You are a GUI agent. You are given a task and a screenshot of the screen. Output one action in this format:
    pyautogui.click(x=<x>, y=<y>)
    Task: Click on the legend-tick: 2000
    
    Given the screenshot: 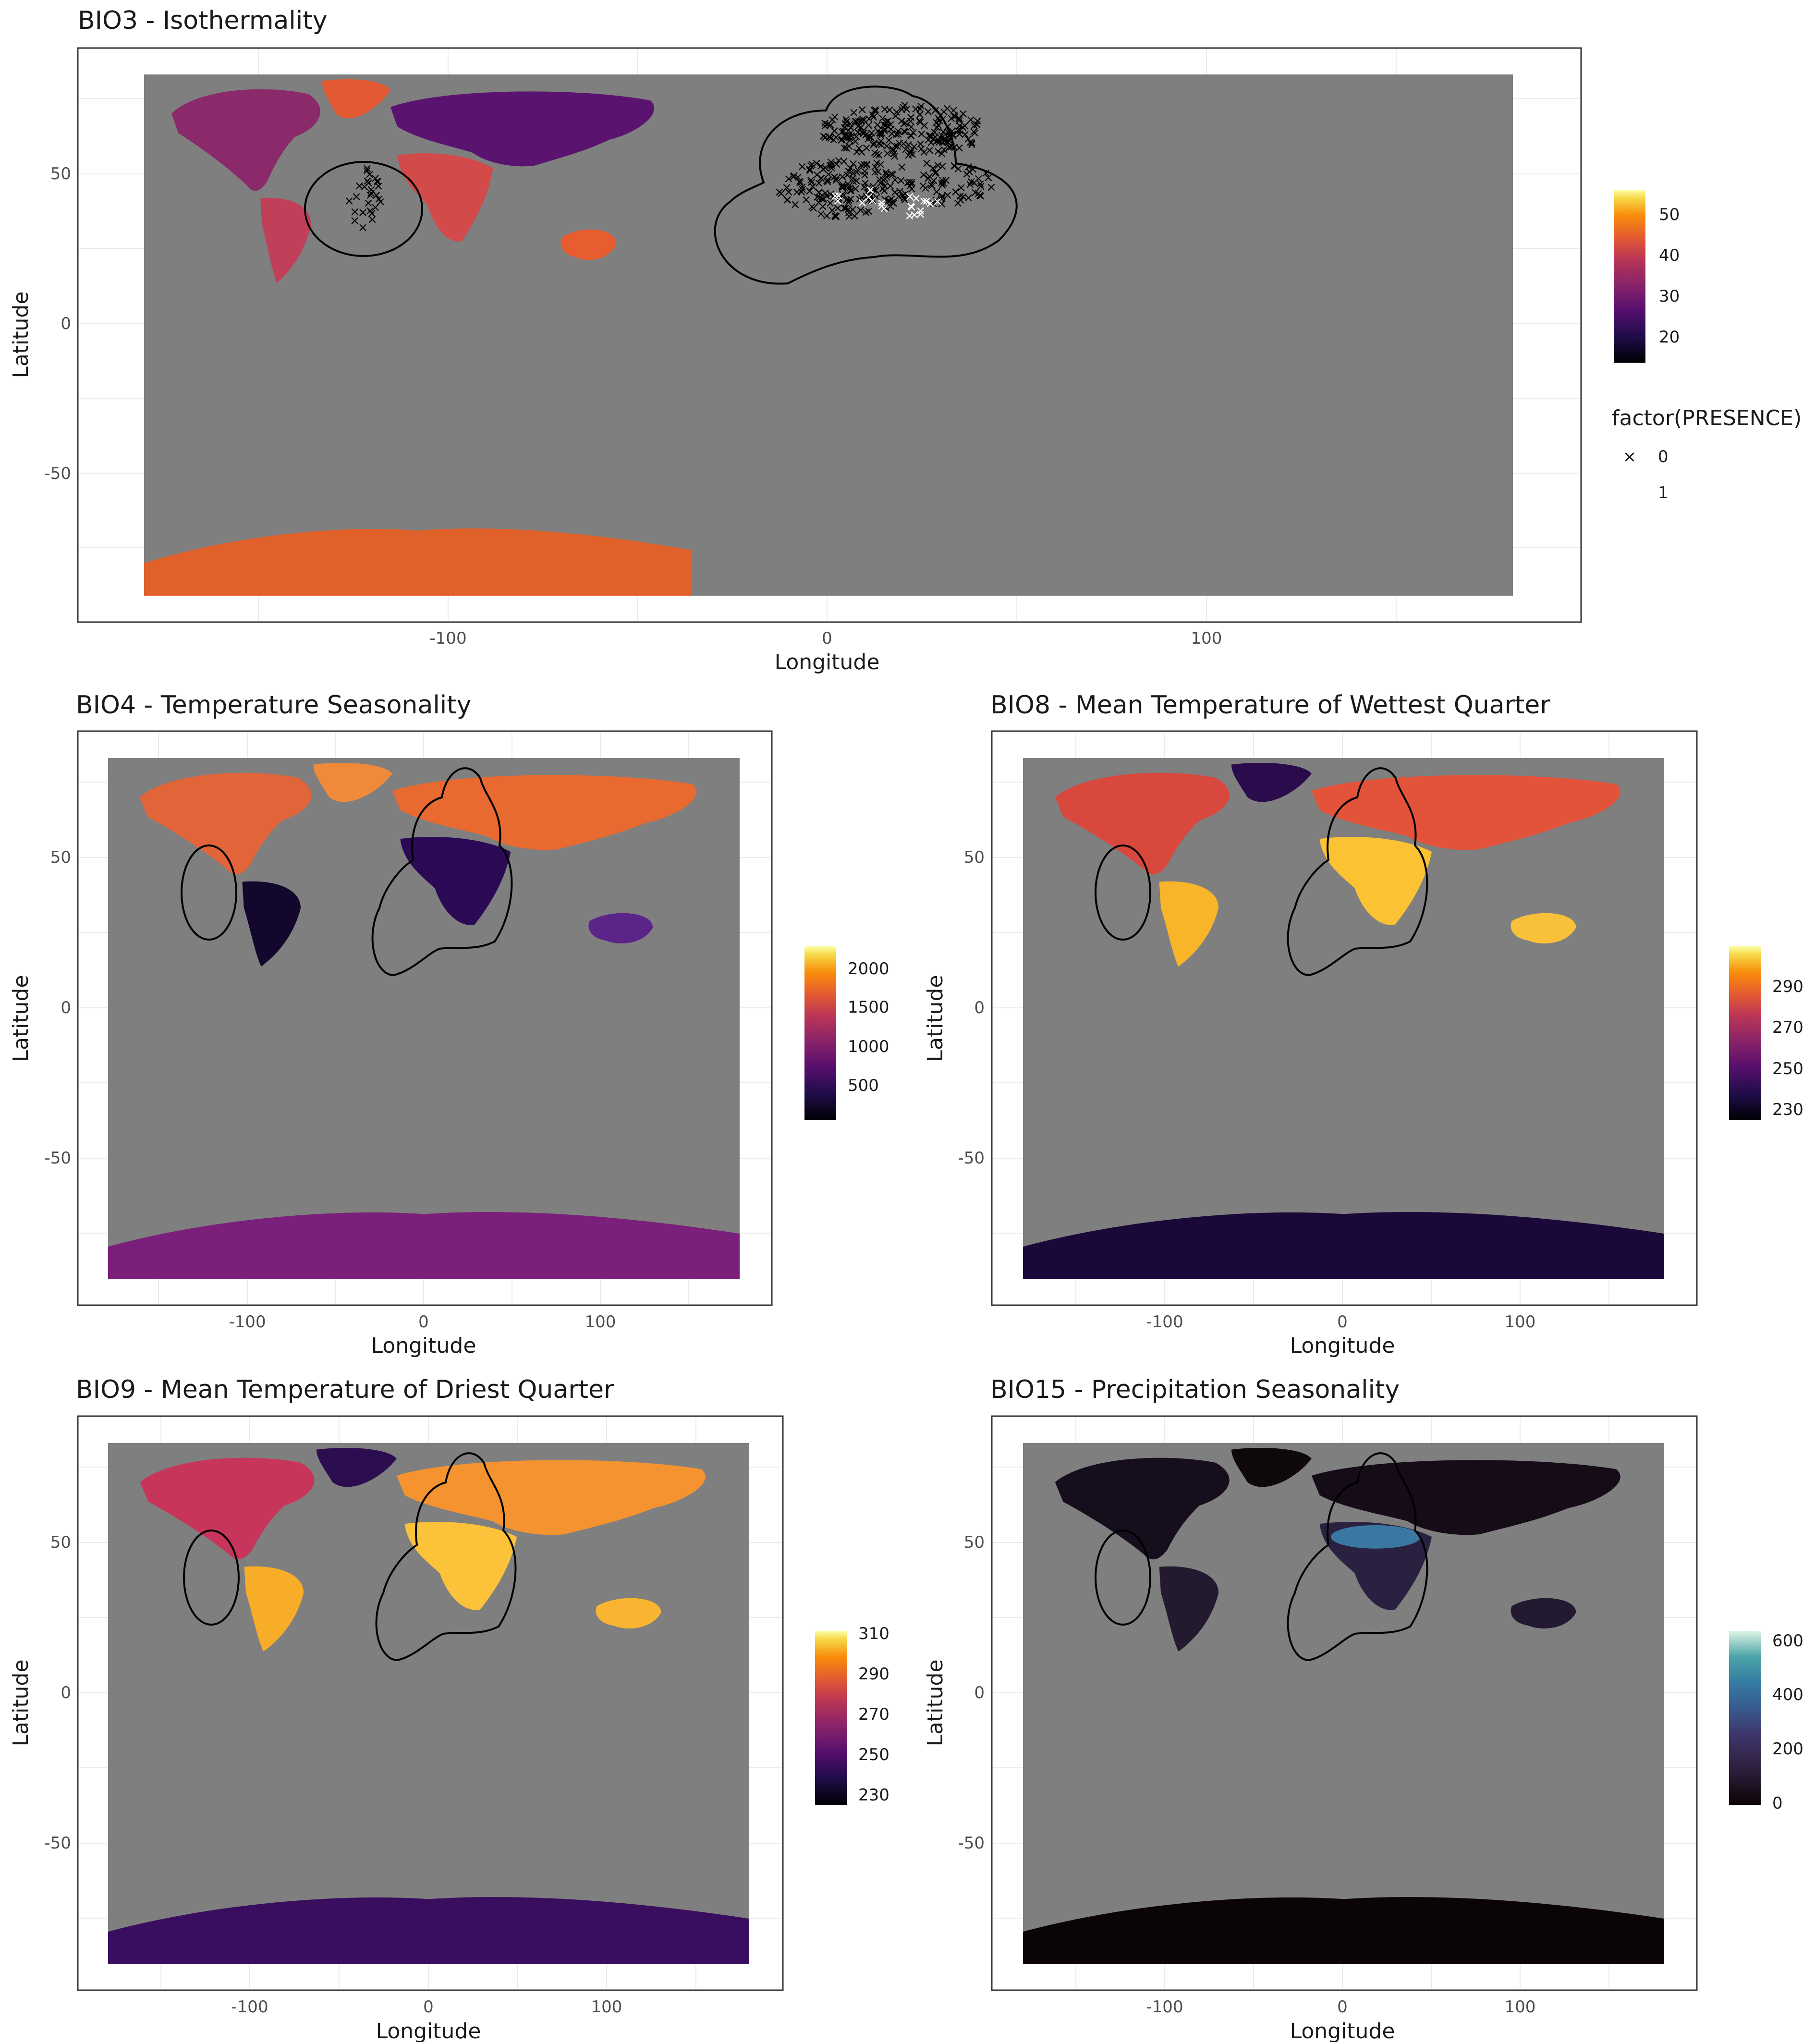 What is the action you would take?
    pyautogui.click(x=868, y=969)
    